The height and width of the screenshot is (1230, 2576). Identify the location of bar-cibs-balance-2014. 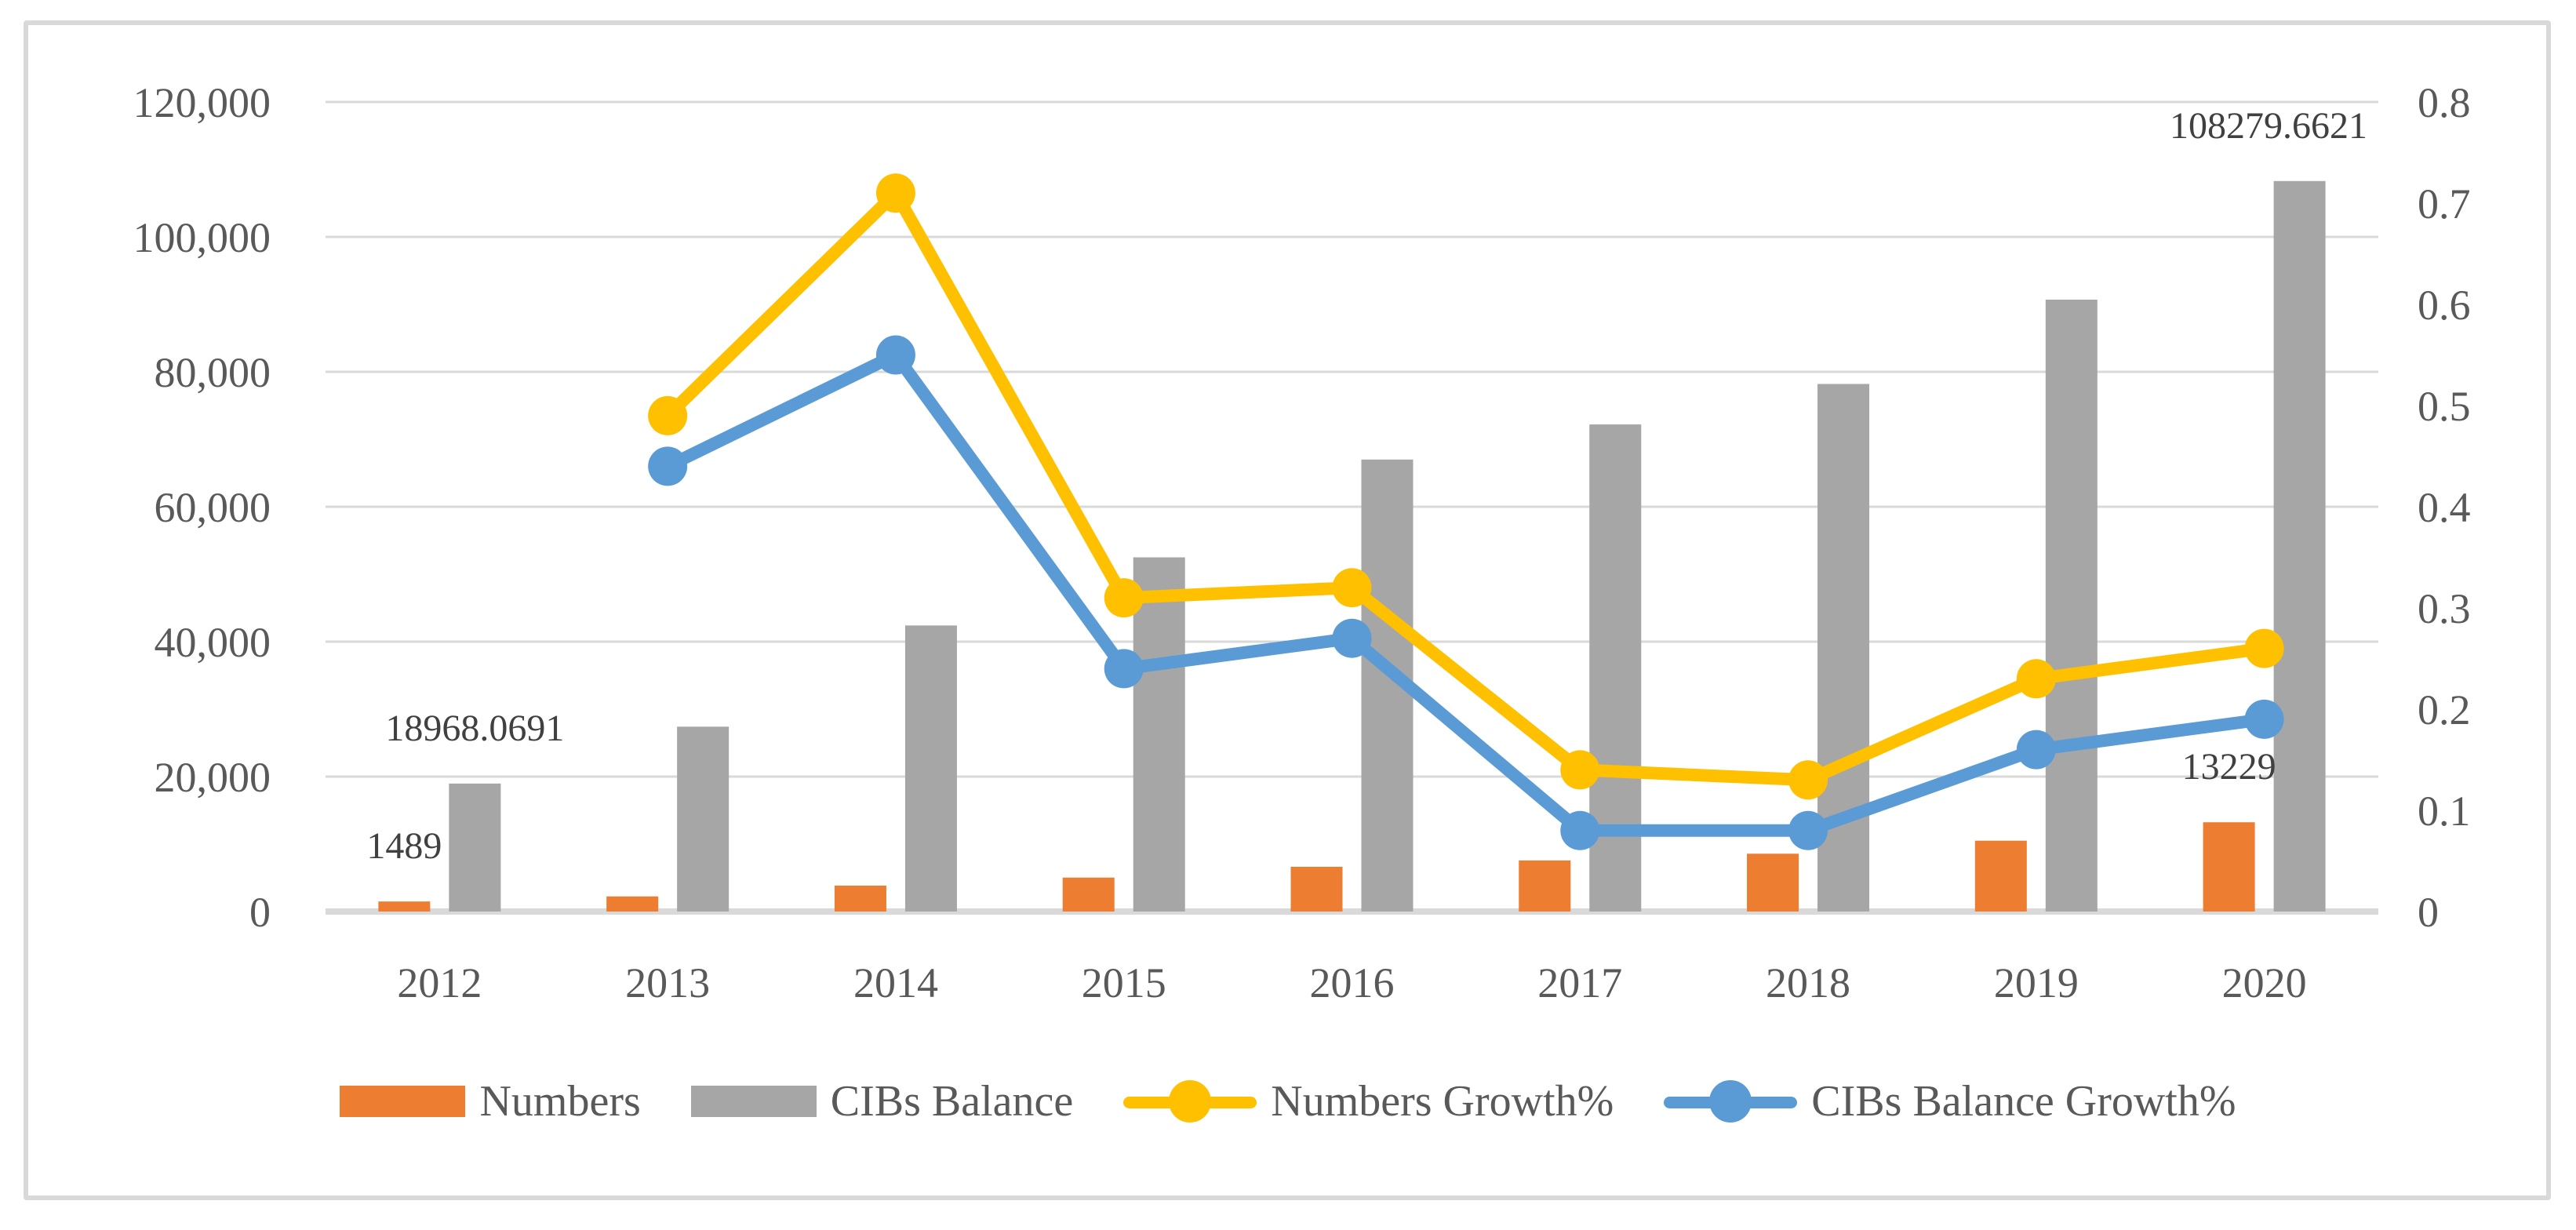
(931, 769).